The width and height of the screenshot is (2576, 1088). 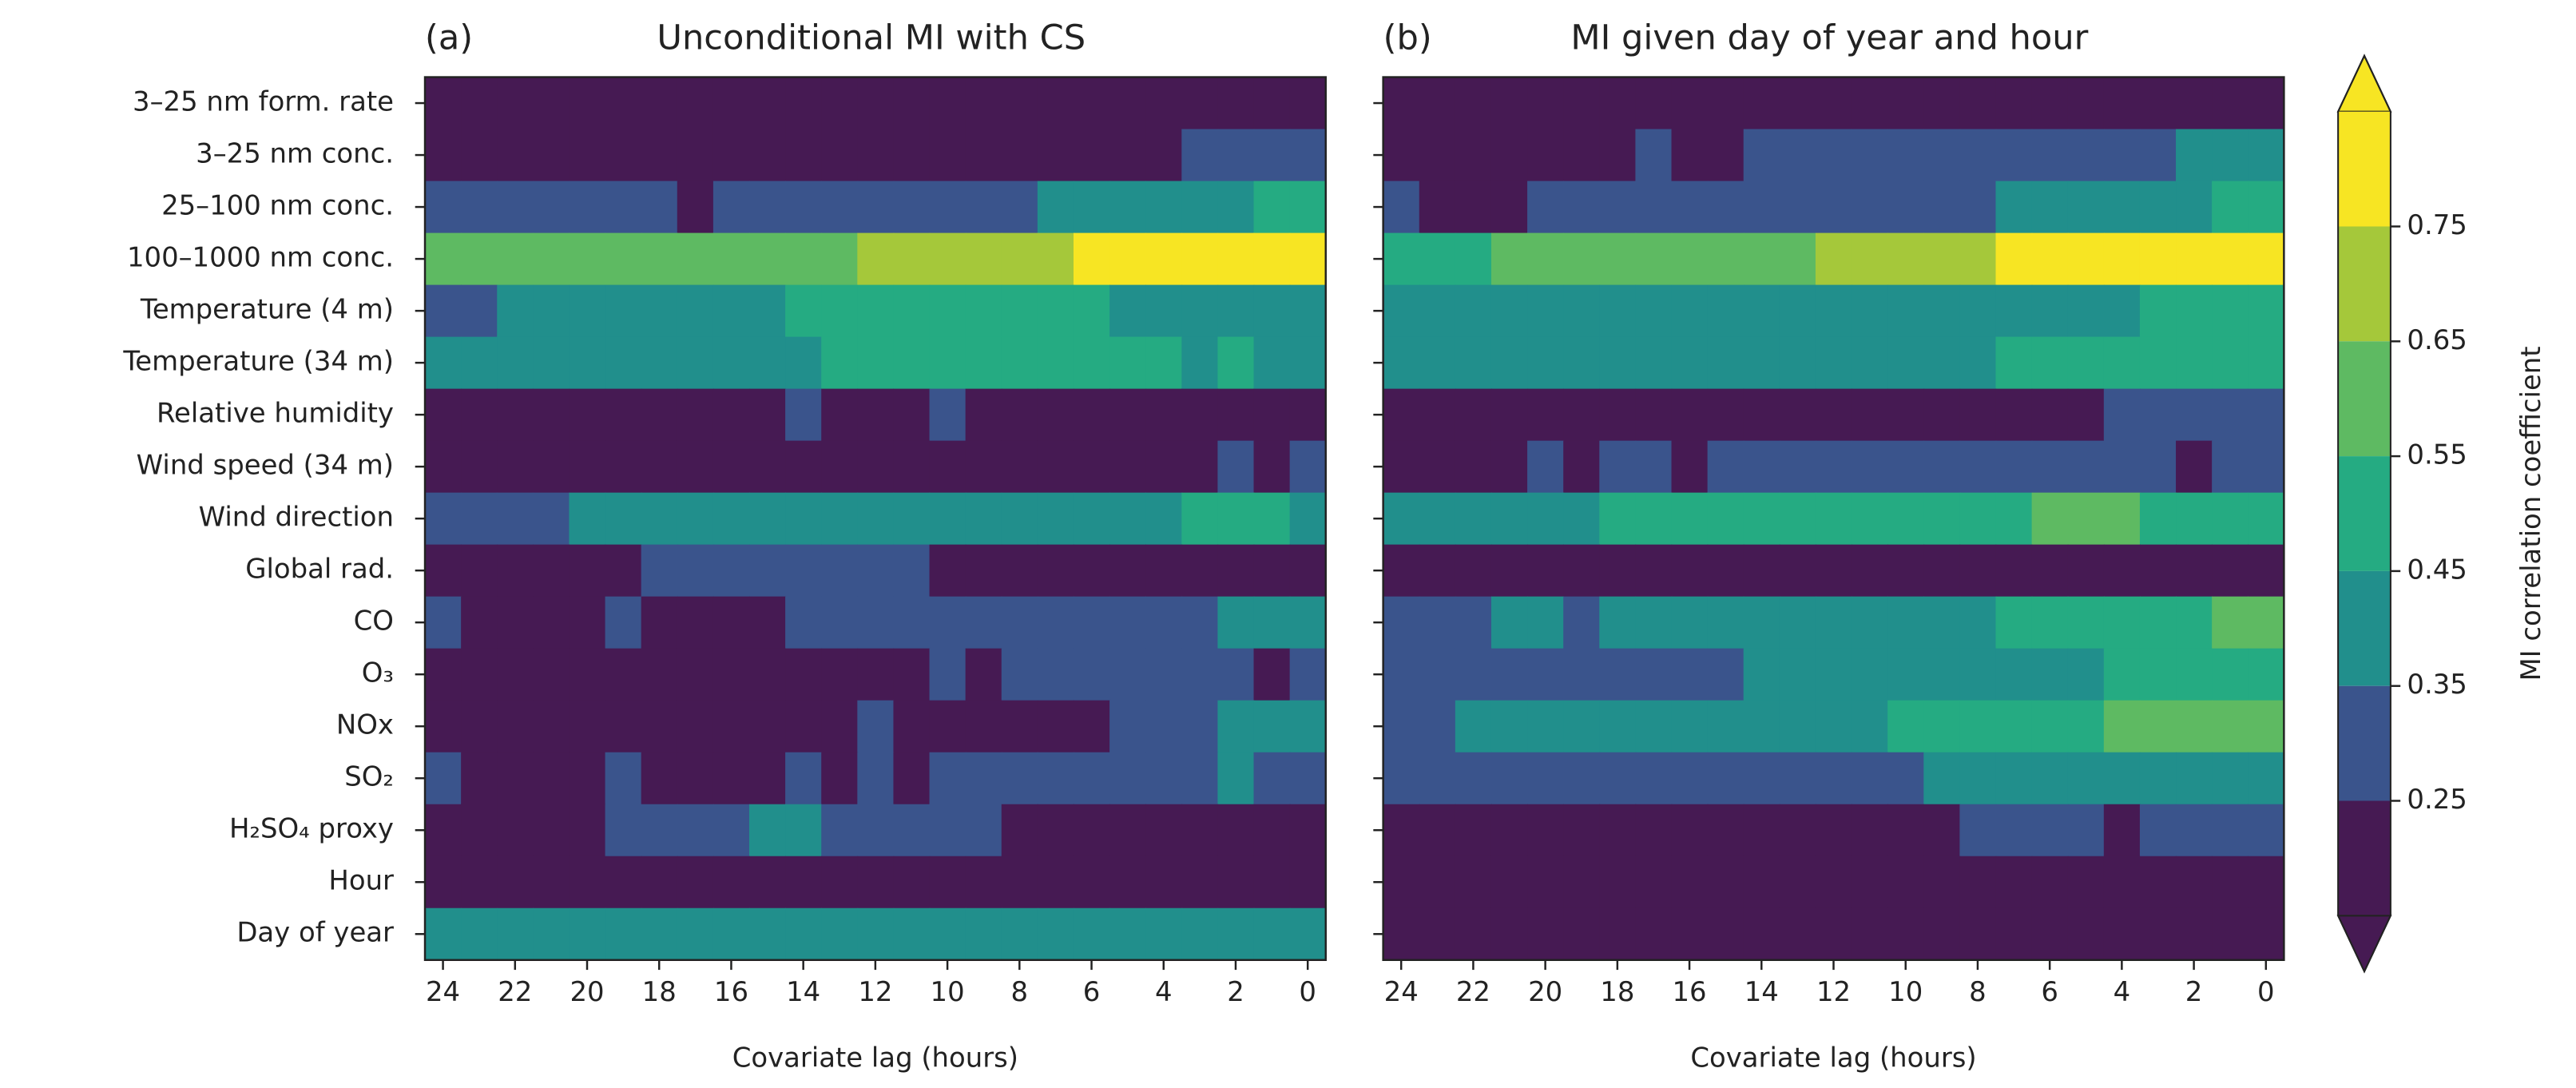 What do you see at coordinates (275, 413) in the screenshot?
I see `row-label: Relative humidity` at bounding box center [275, 413].